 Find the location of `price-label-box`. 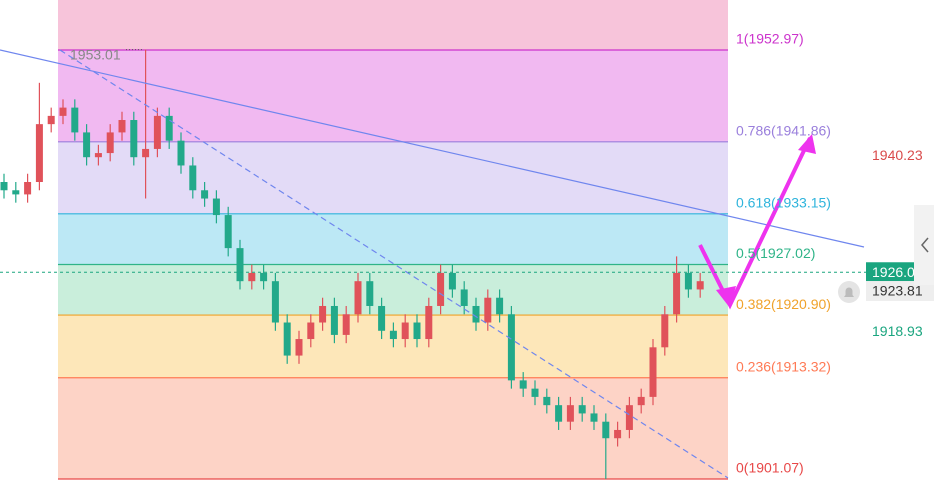

price-label-box is located at coordinates (900, 291).